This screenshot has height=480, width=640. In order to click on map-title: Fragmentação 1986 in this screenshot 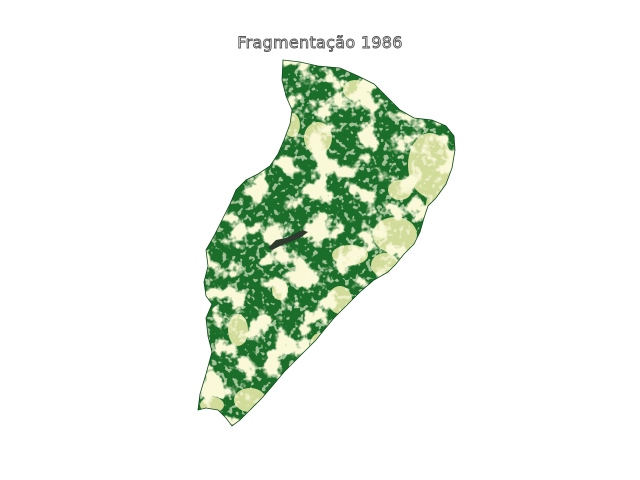, I will do `click(320, 43)`.